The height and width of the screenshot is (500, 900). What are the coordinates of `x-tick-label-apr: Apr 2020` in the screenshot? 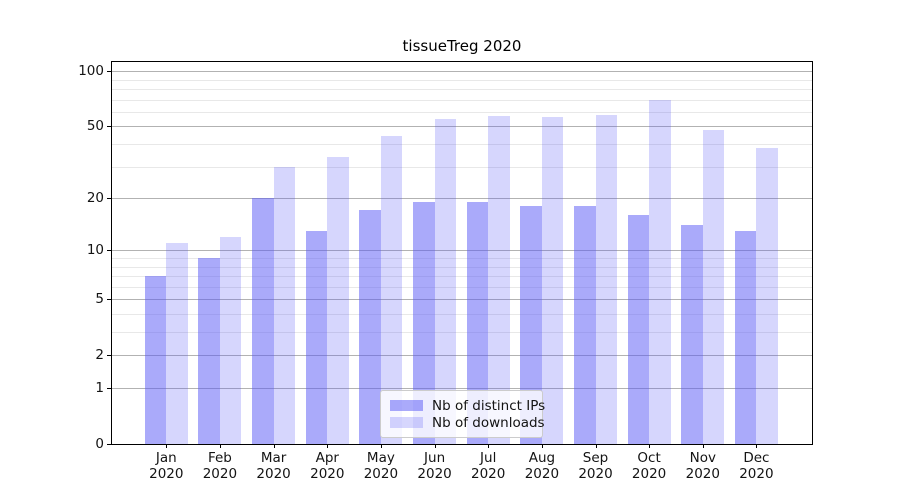 It's located at (327, 466).